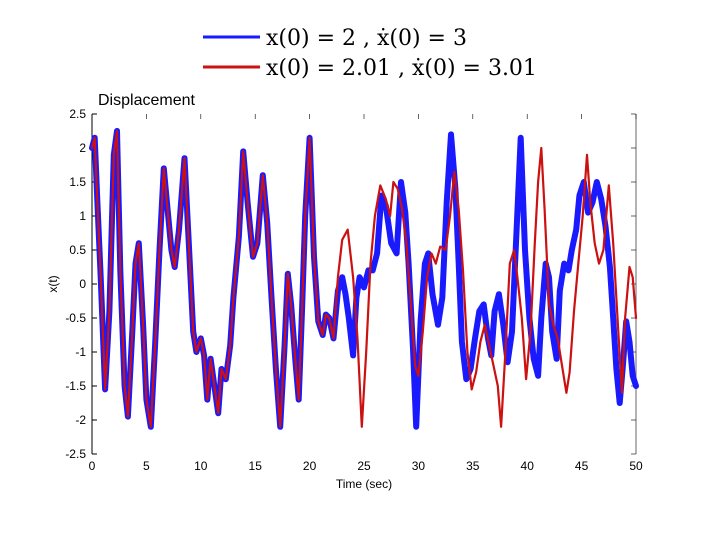 This screenshot has width=720, height=540. What do you see at coordinates (636, 466) in the screenshot?
I see `x-tick-label: 50` at bounding box center [636, 466].